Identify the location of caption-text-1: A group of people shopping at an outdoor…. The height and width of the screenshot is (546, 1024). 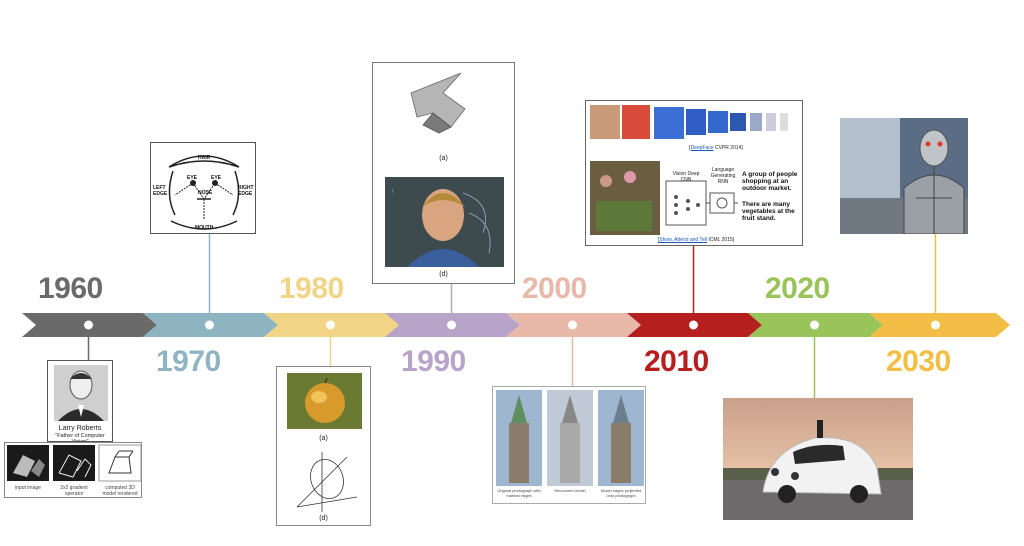
(770, 181).